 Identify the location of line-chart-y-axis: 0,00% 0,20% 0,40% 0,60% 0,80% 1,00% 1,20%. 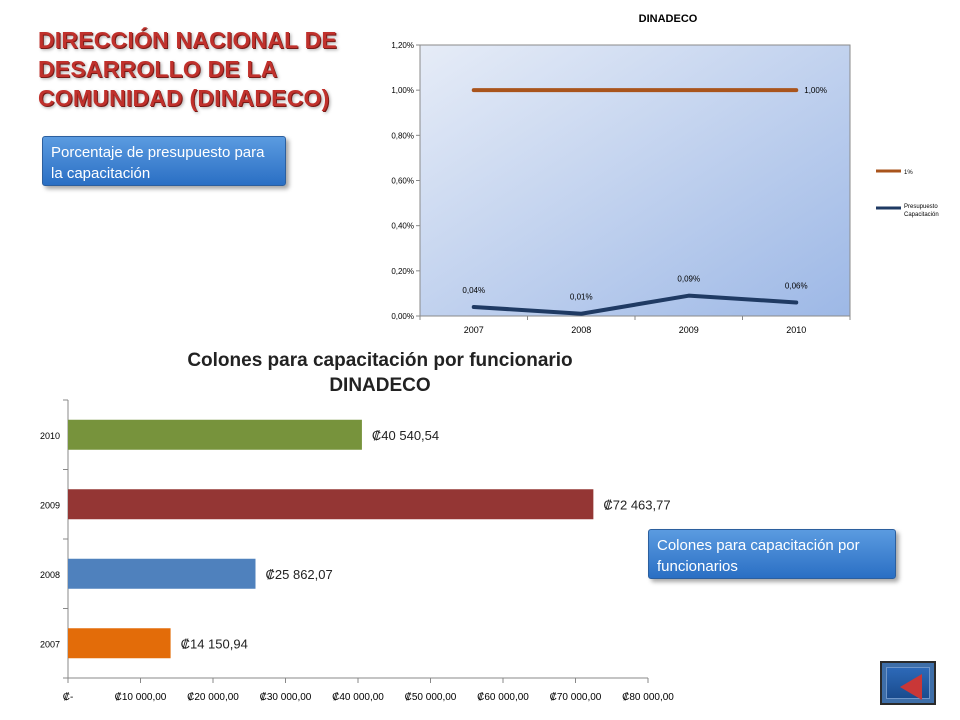
(405, 181).